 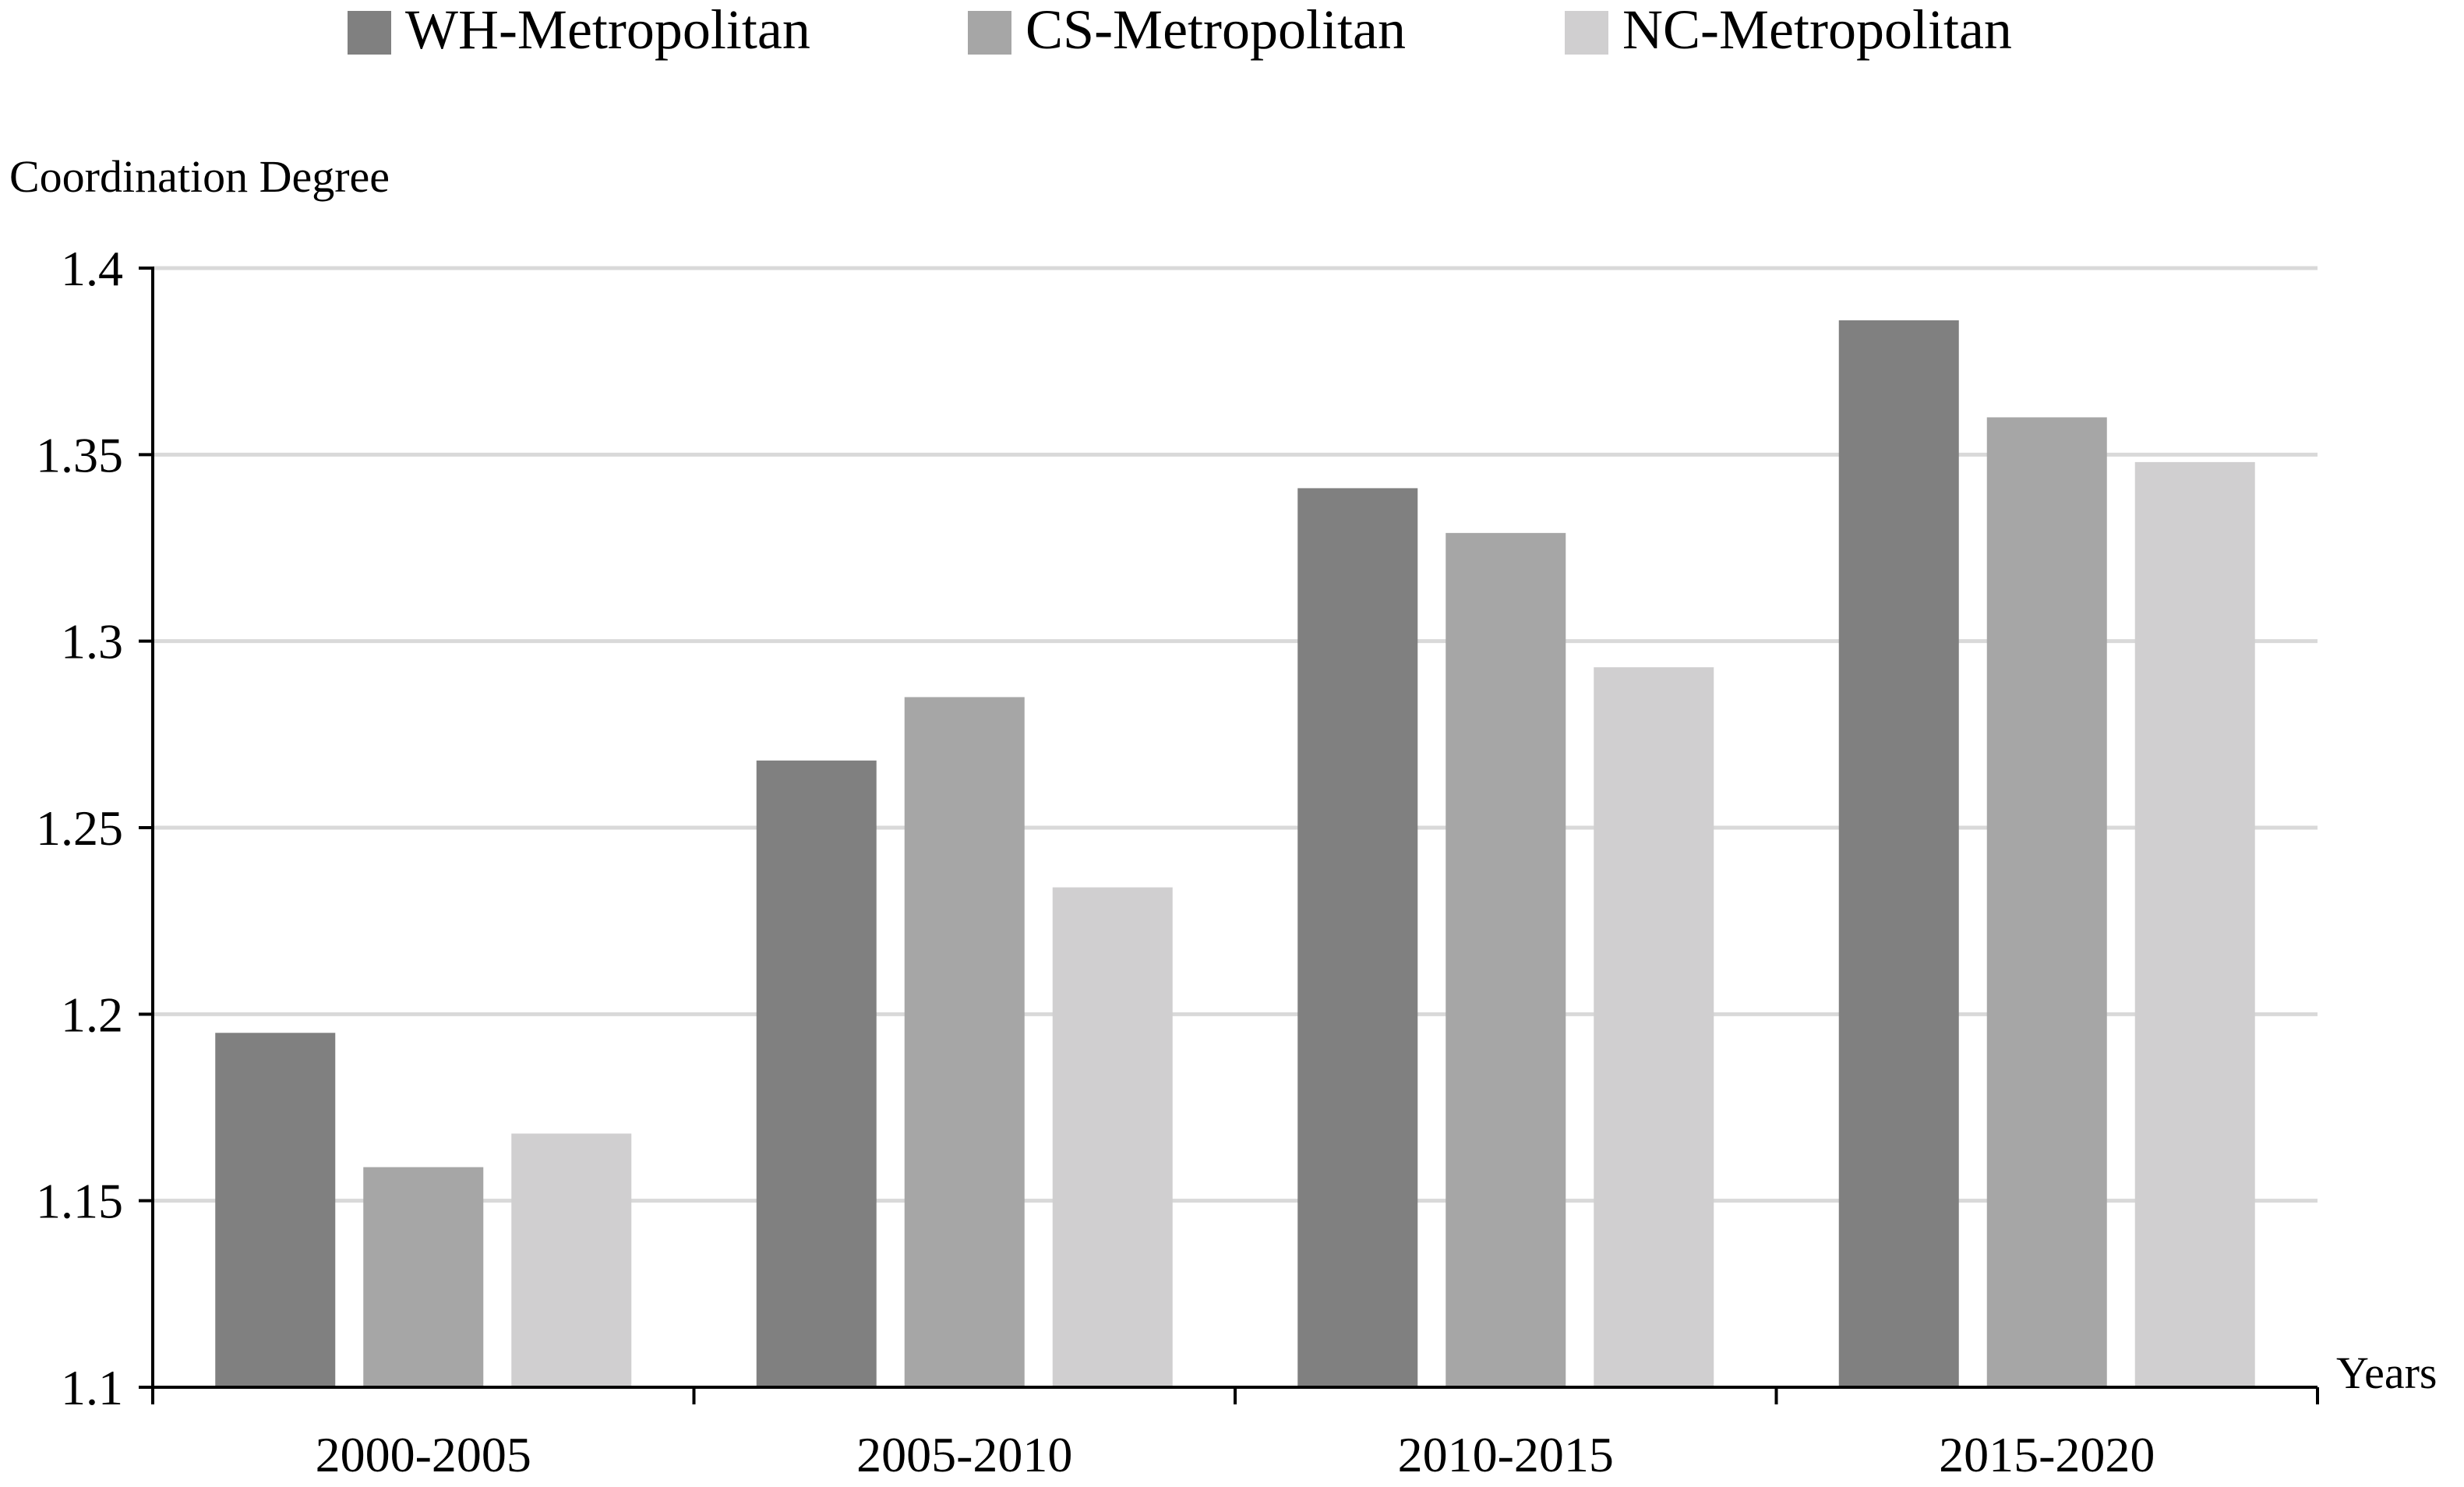 I want to click on y-tick-label: 1.25, so click(x=79, y=828).